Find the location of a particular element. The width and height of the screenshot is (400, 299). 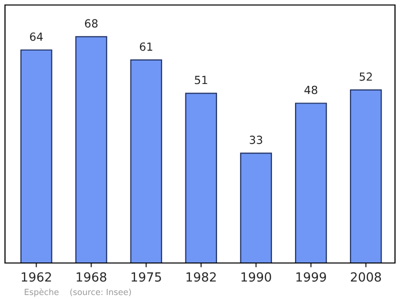

text: Espèche (source: Insee) is located at coordinates (77, 292).